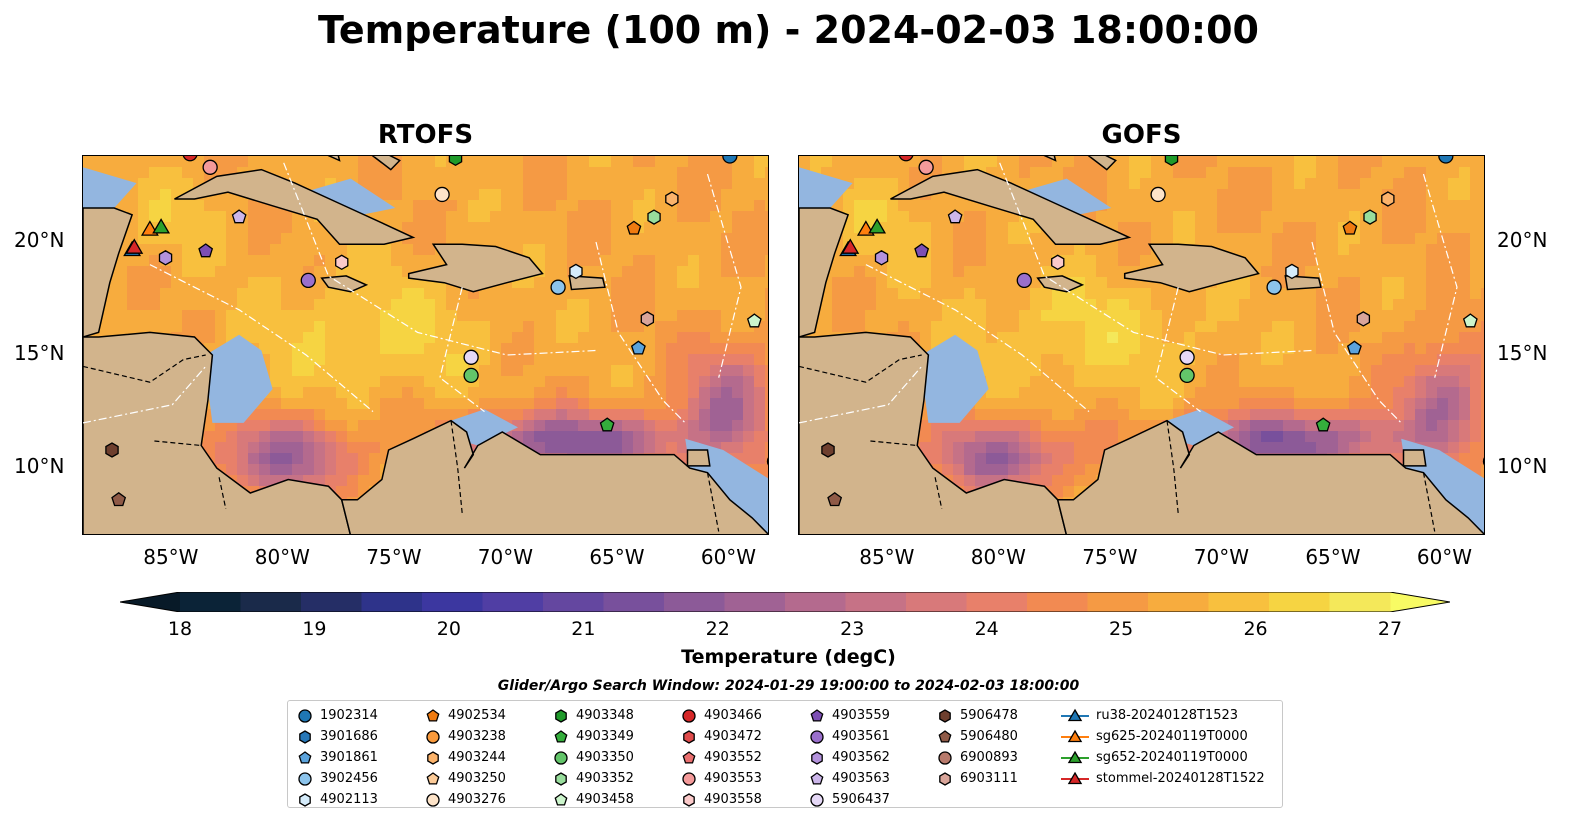 The width and height of the screenshot is (1577, 826). I want to click on legend-label: 4903552, so click(733, 757).